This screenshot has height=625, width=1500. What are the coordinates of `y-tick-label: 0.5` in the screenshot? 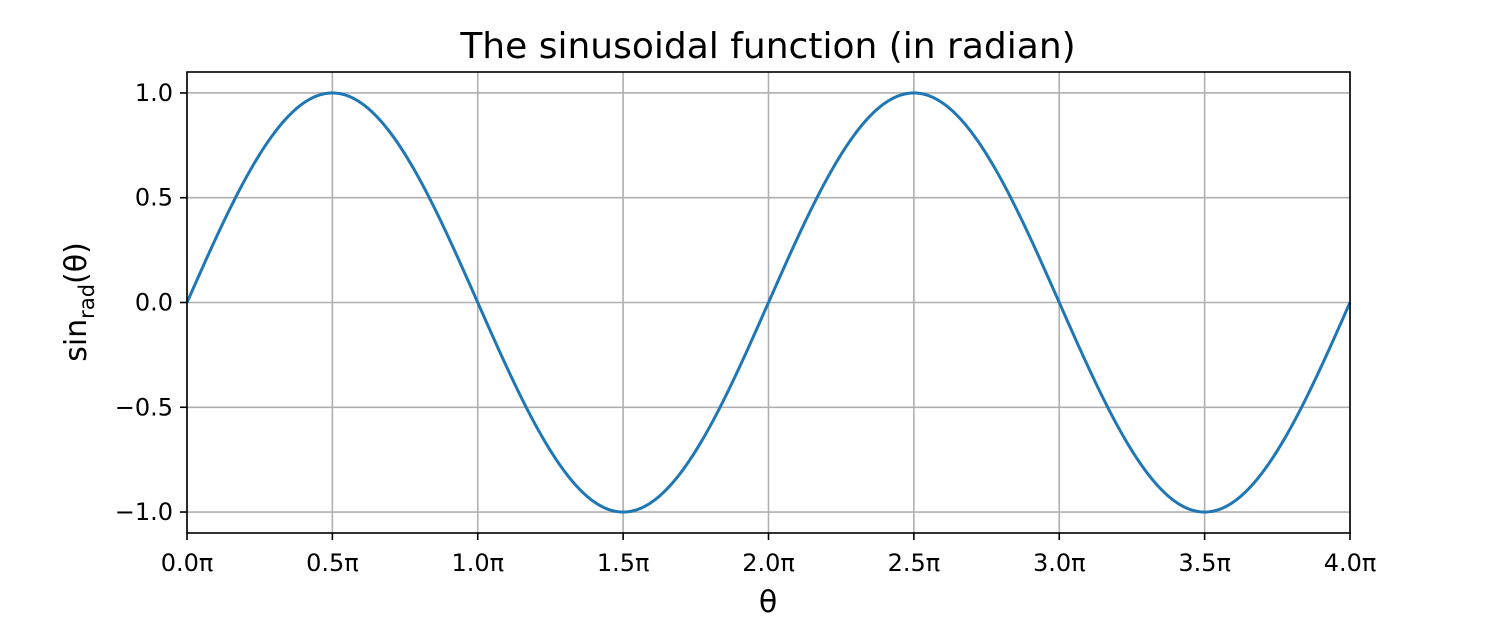 It's located at (154, 198).